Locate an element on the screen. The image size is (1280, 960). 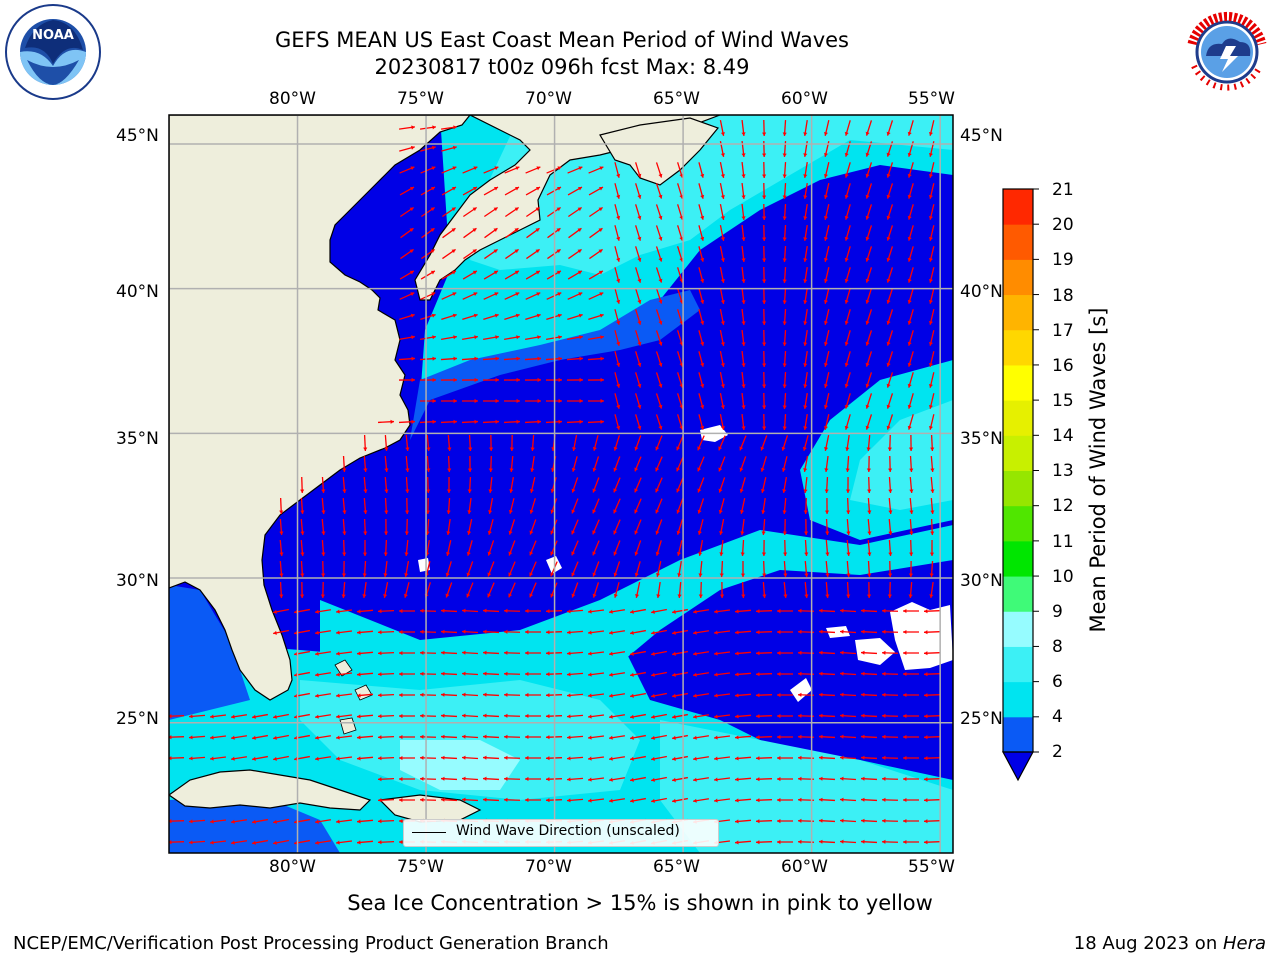
wave-period-zone-east-inner is located at coordinates (901, 455).